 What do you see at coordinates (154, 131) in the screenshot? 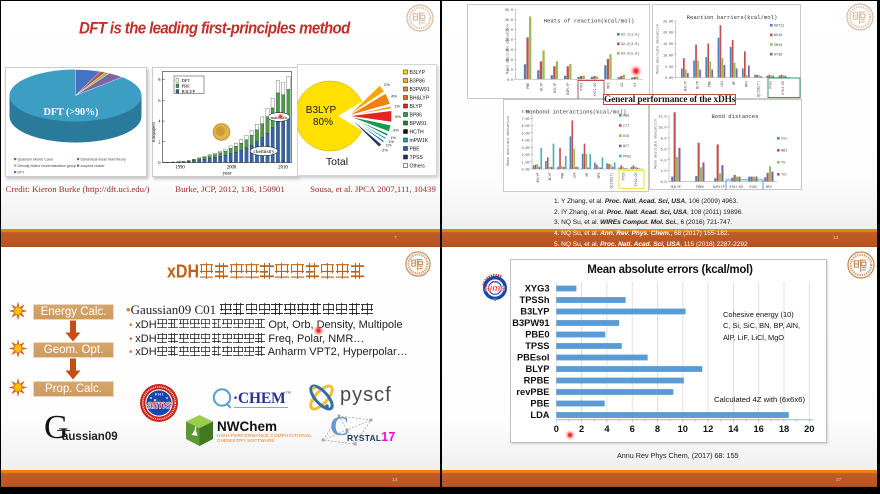
I see `svg-text: kilopapers` at bounding box center [154, 131].